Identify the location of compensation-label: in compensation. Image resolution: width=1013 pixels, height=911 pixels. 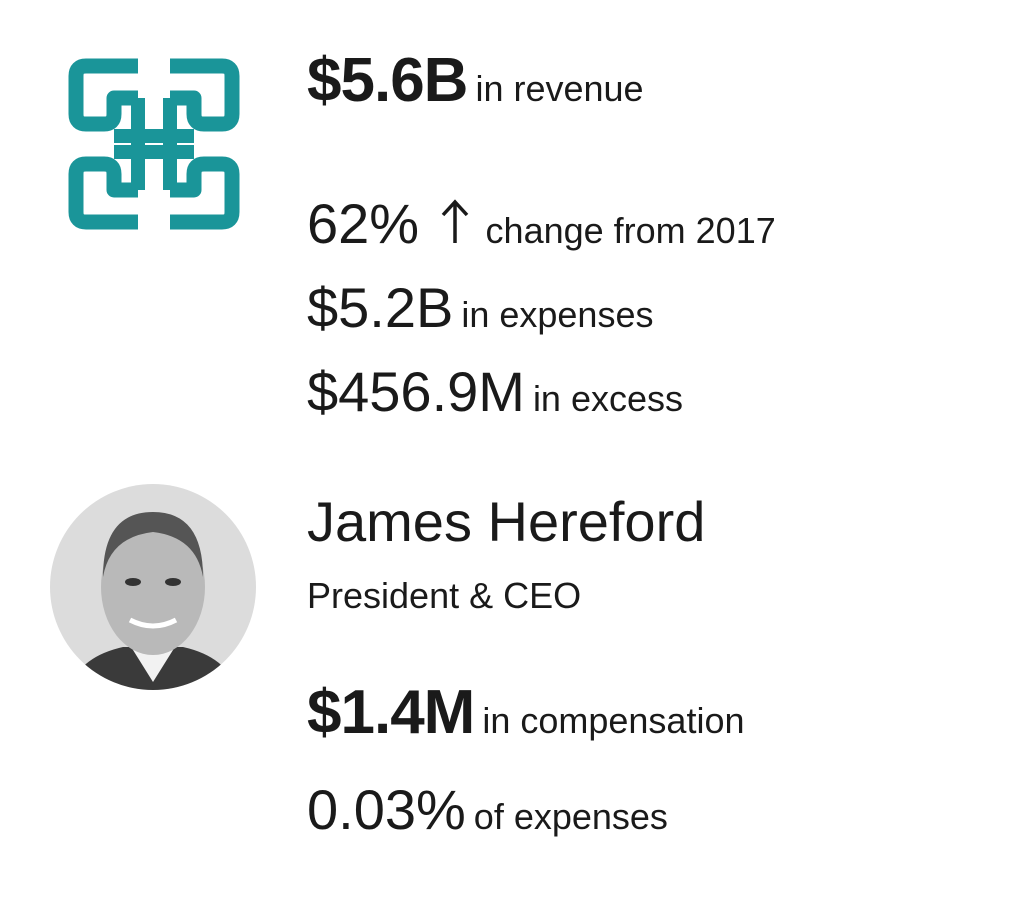
(613, 720).